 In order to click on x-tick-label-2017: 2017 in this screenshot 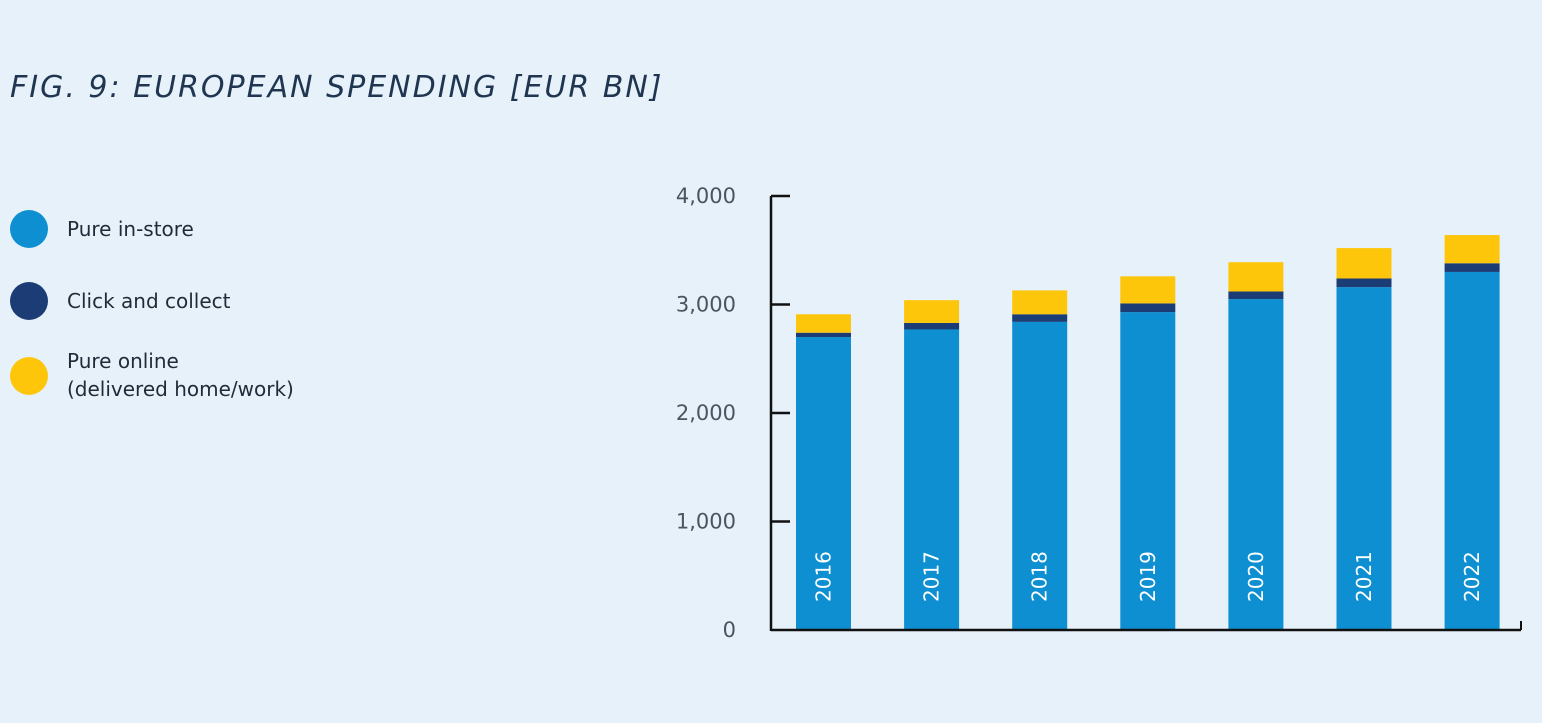, I will do `click(932, 576)`.